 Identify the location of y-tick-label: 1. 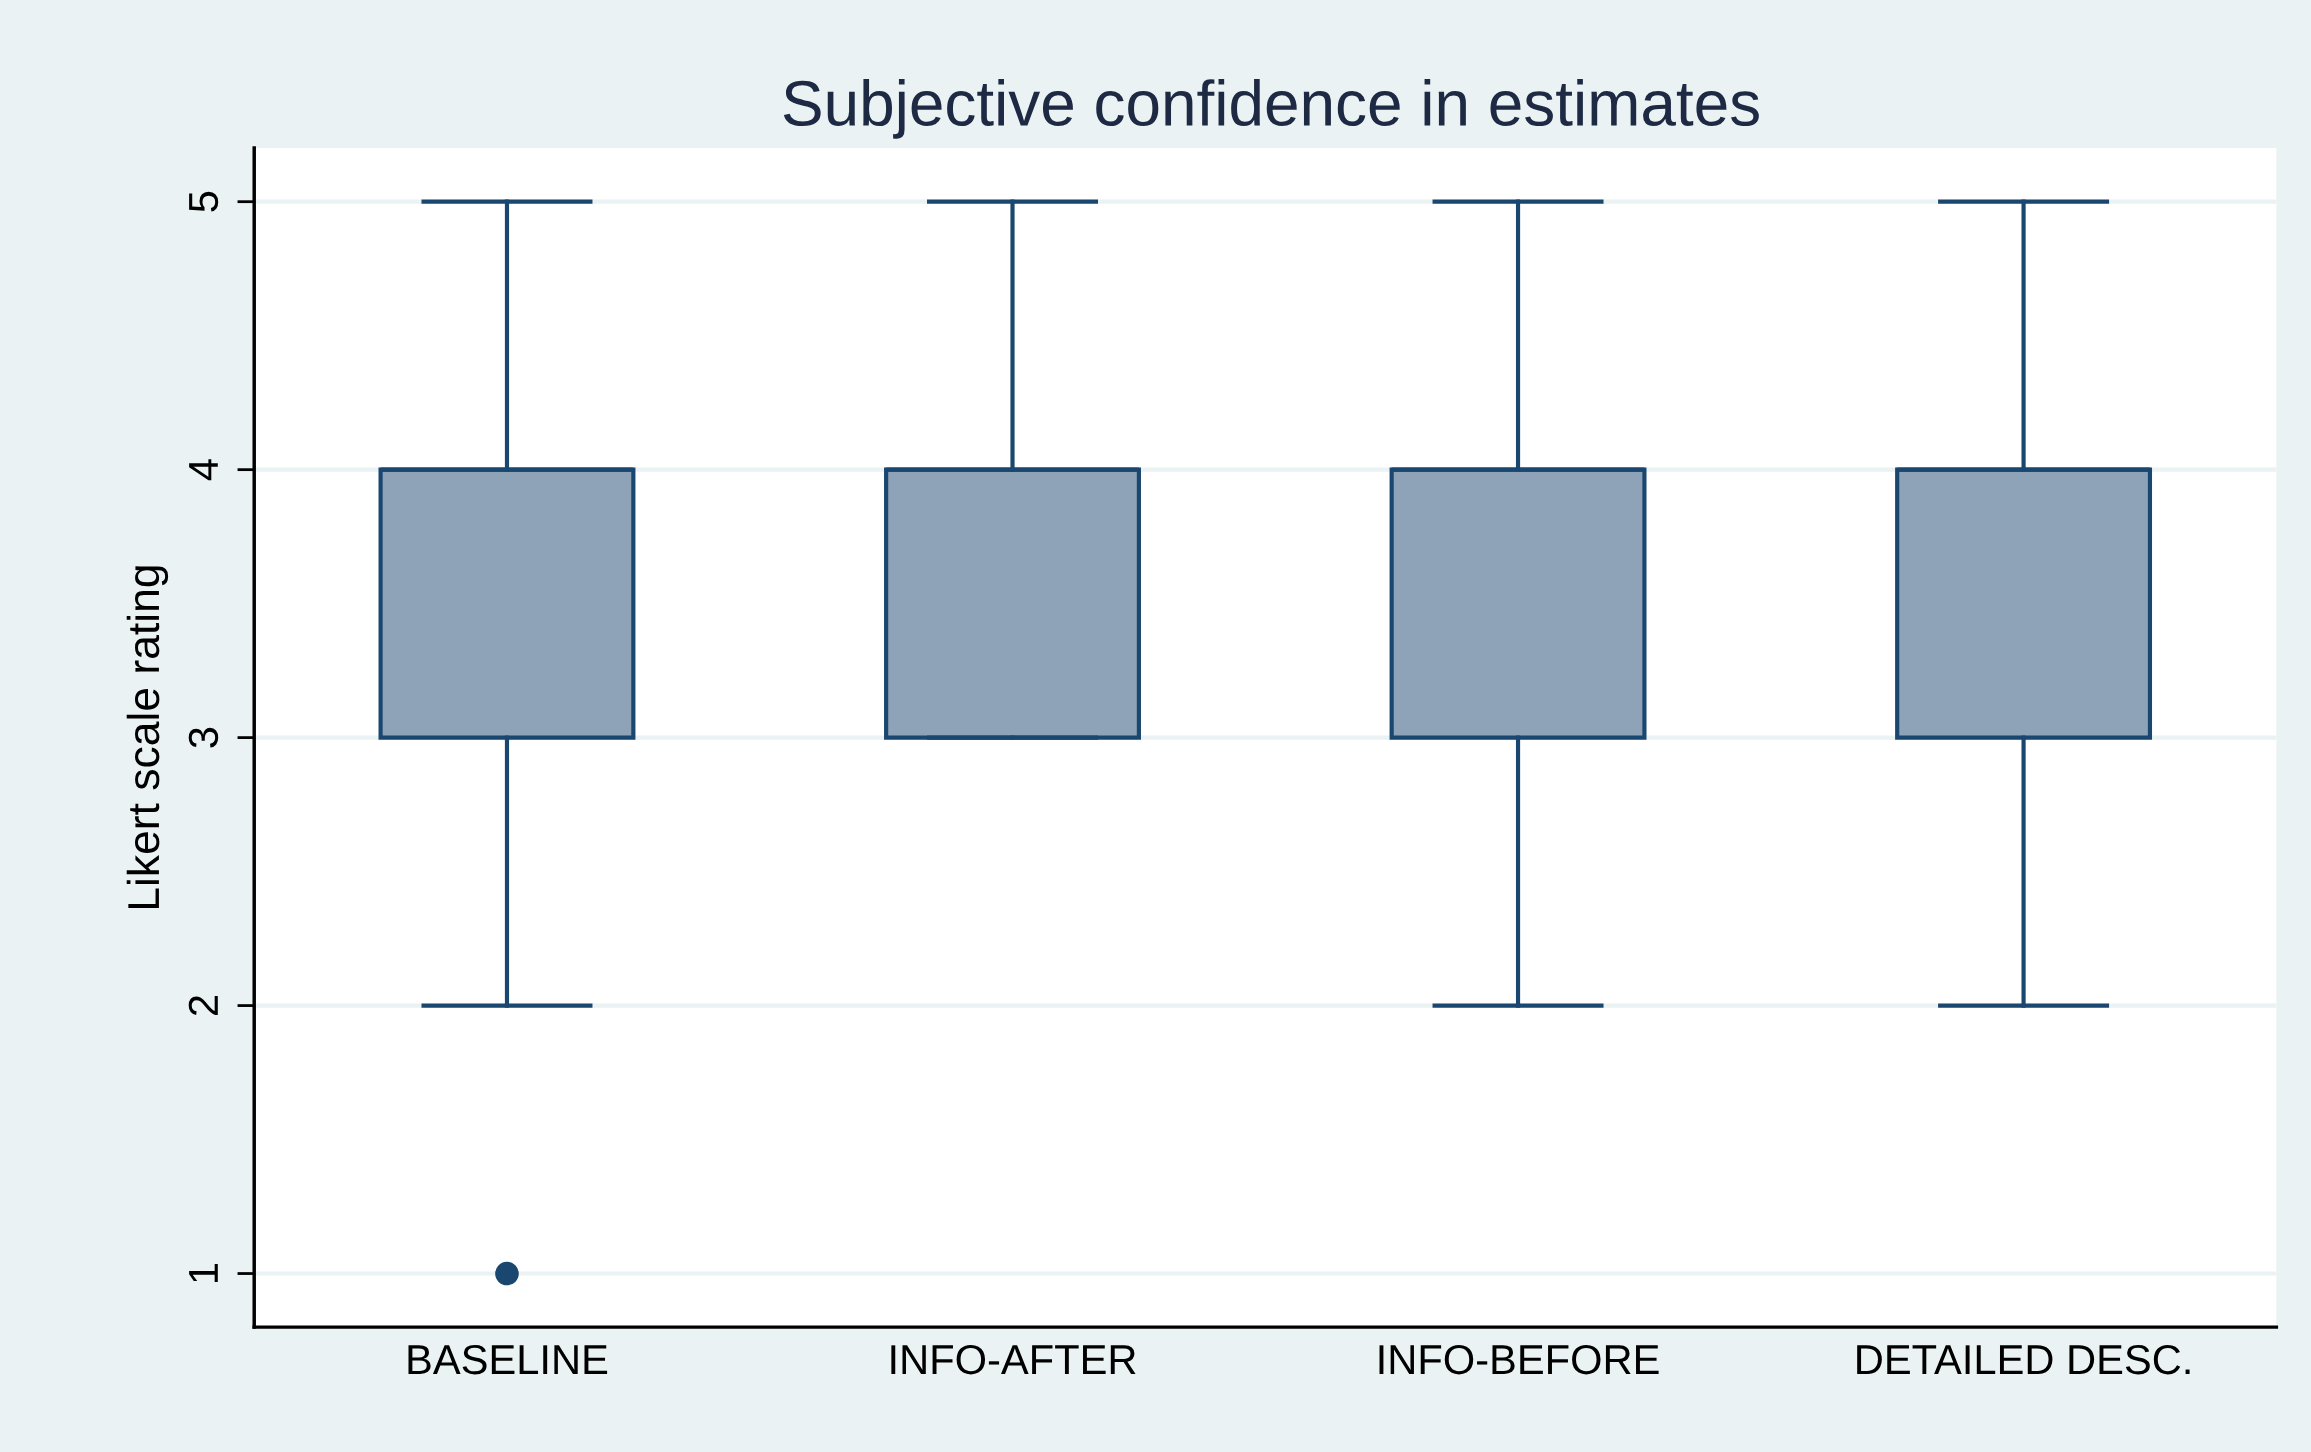
(203, 1272).